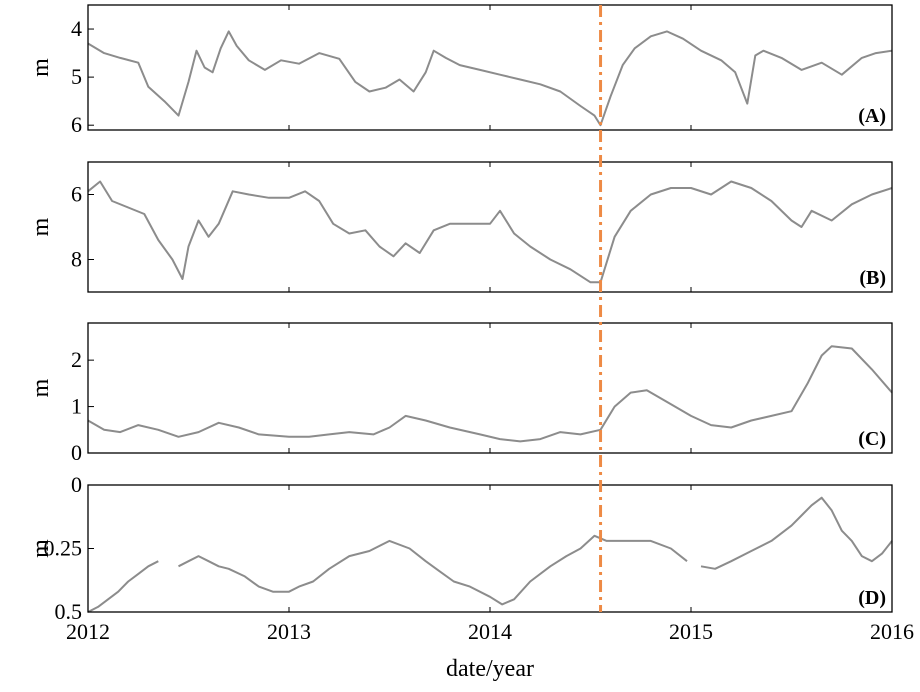 The width and height of the screenshot is (920, 692). I want to click on panel-a-label: (A), so click(872, 116).